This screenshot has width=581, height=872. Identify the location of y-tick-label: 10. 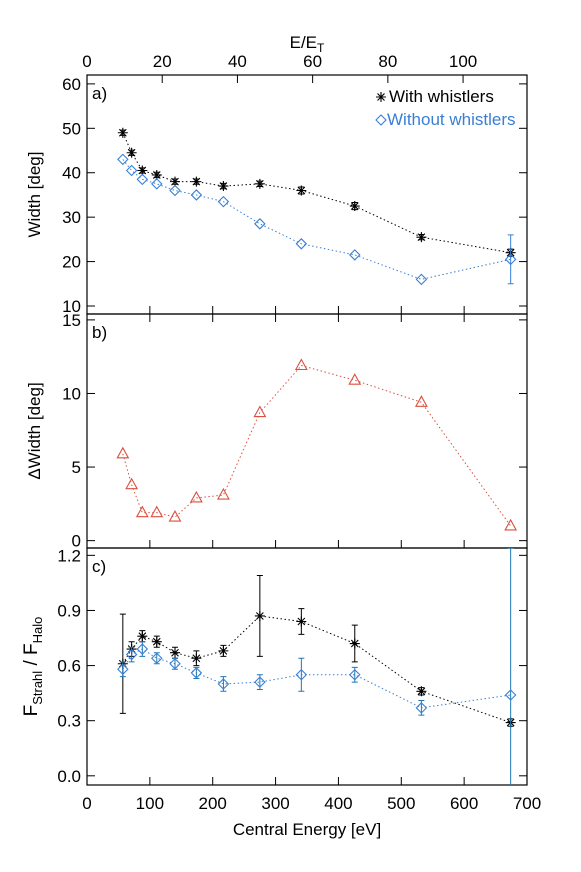
(71, 393).